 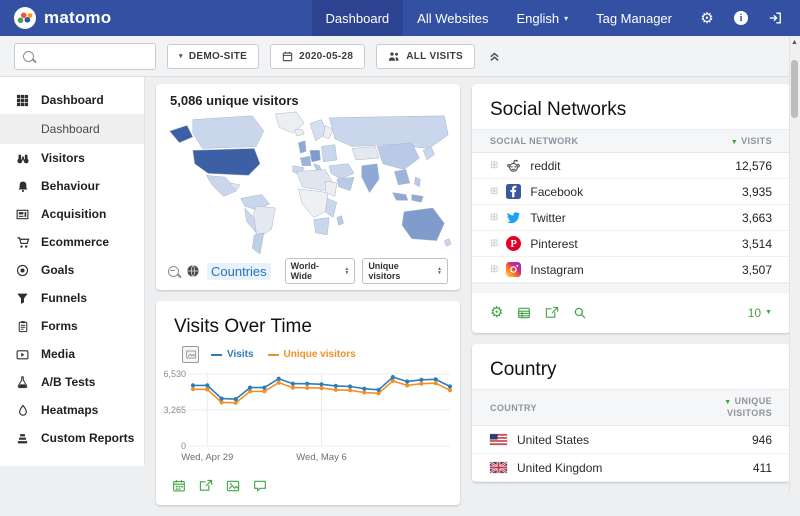 I want to click on svg-text: 6,530, so click(x=174, y=374).